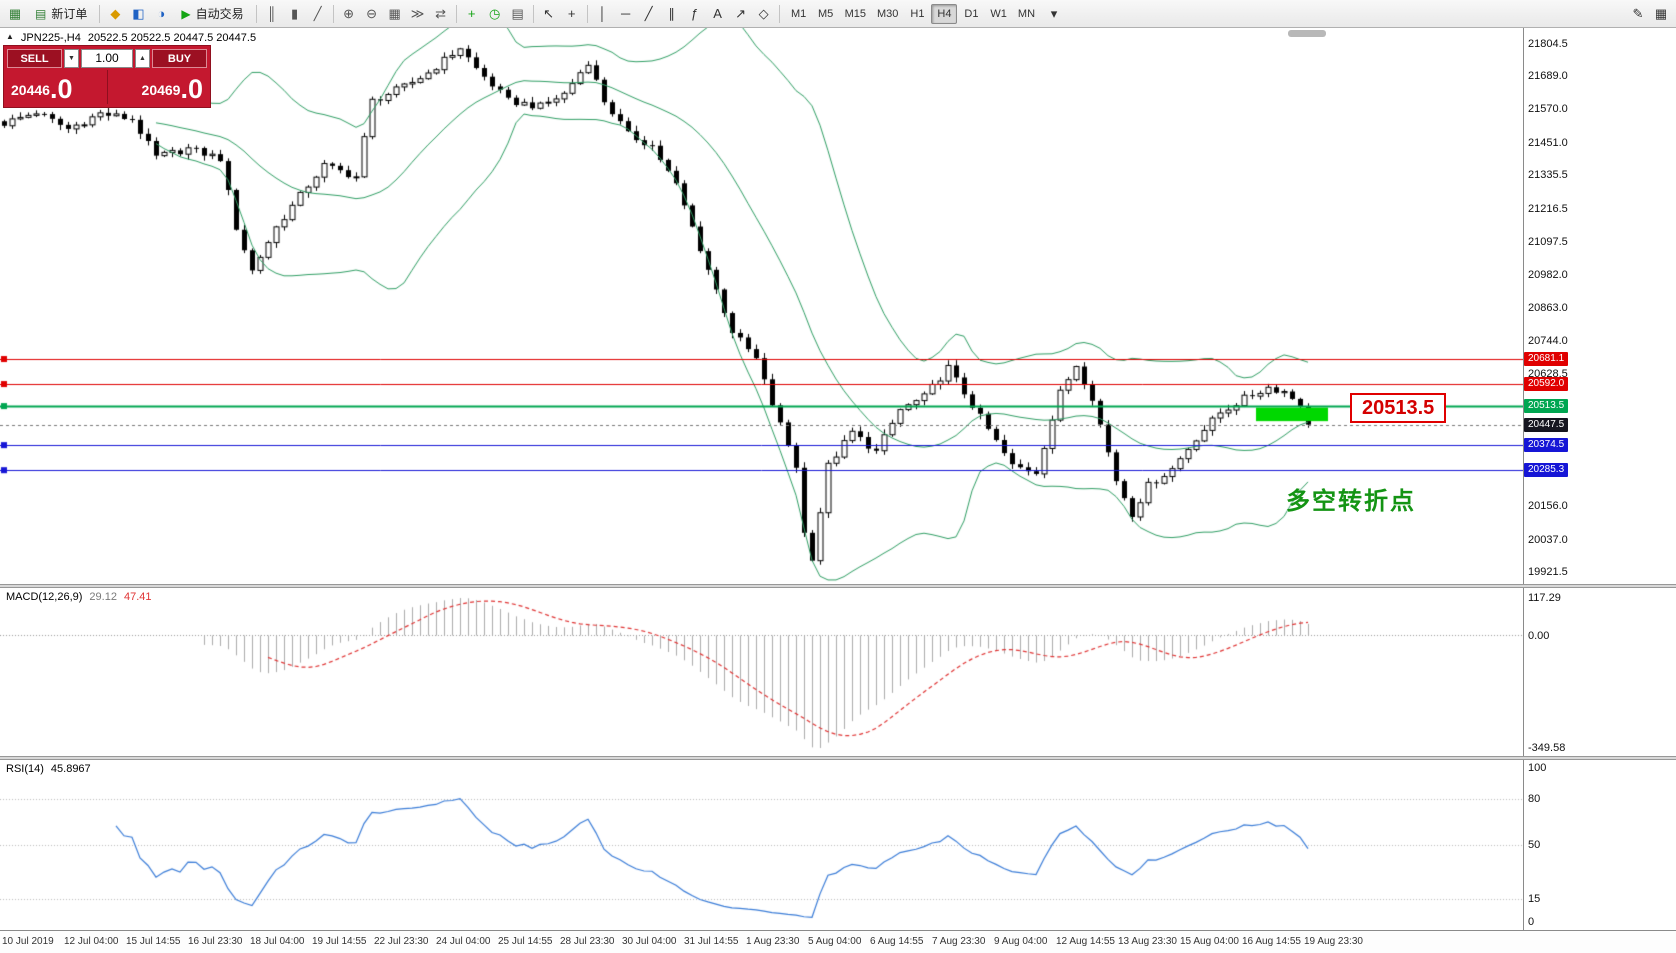 The height and width of the screenshot is (953, 1676). I want to click on toolbar-overflow-chevron-icon: ▾, so click(1054, 13).